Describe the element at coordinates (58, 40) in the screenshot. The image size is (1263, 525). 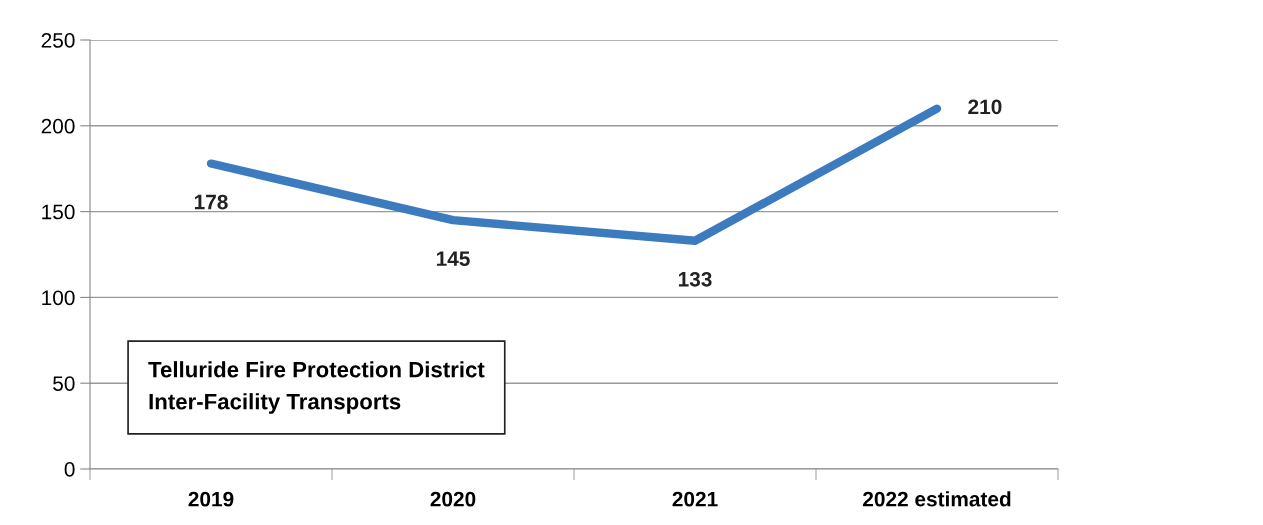
I see `y-tick-label: 250` at that location.